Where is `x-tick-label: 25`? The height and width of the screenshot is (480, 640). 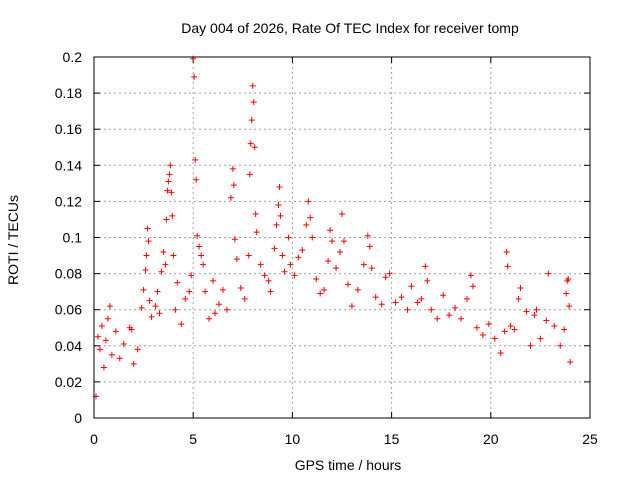 x-tick-label: 25 is located at coordinates (590, 439).